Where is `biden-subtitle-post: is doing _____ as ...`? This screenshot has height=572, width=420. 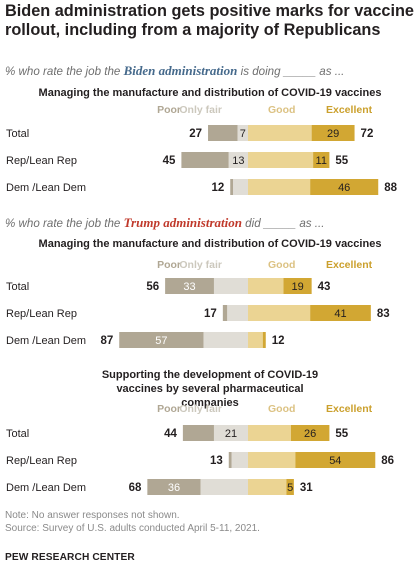 biden-subtitle-post: is doing _____ as ... is located at coordinates (291, 71).